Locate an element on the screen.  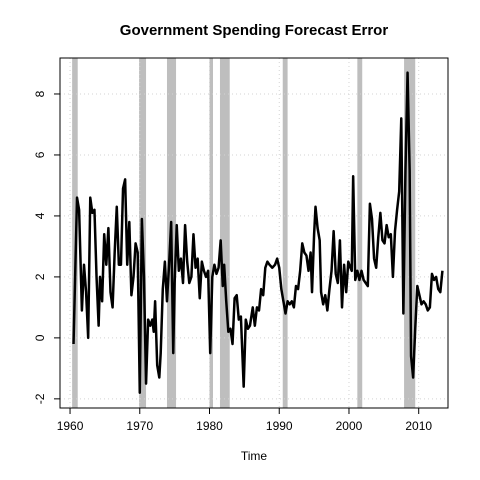
x-tick-label: 1990 is located at coordinates (279, 426).